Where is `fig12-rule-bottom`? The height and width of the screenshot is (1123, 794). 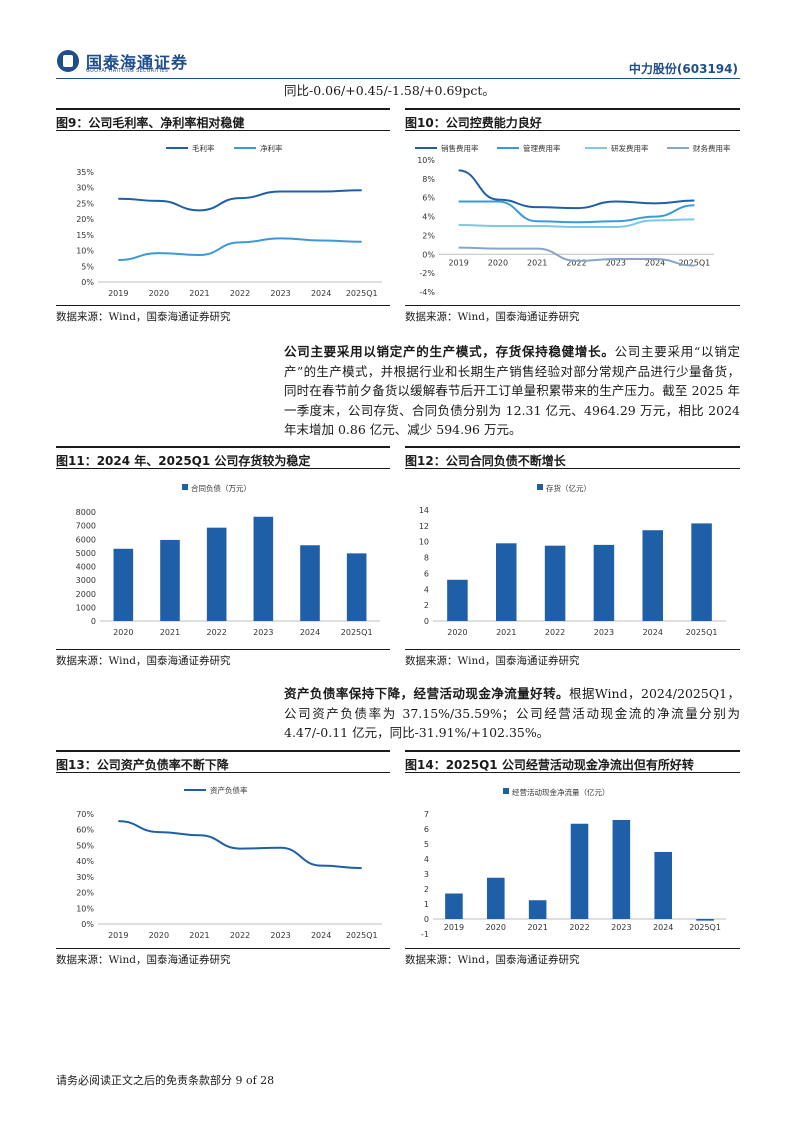 fig12-rule-bottom is located at coordinates (572, 468).